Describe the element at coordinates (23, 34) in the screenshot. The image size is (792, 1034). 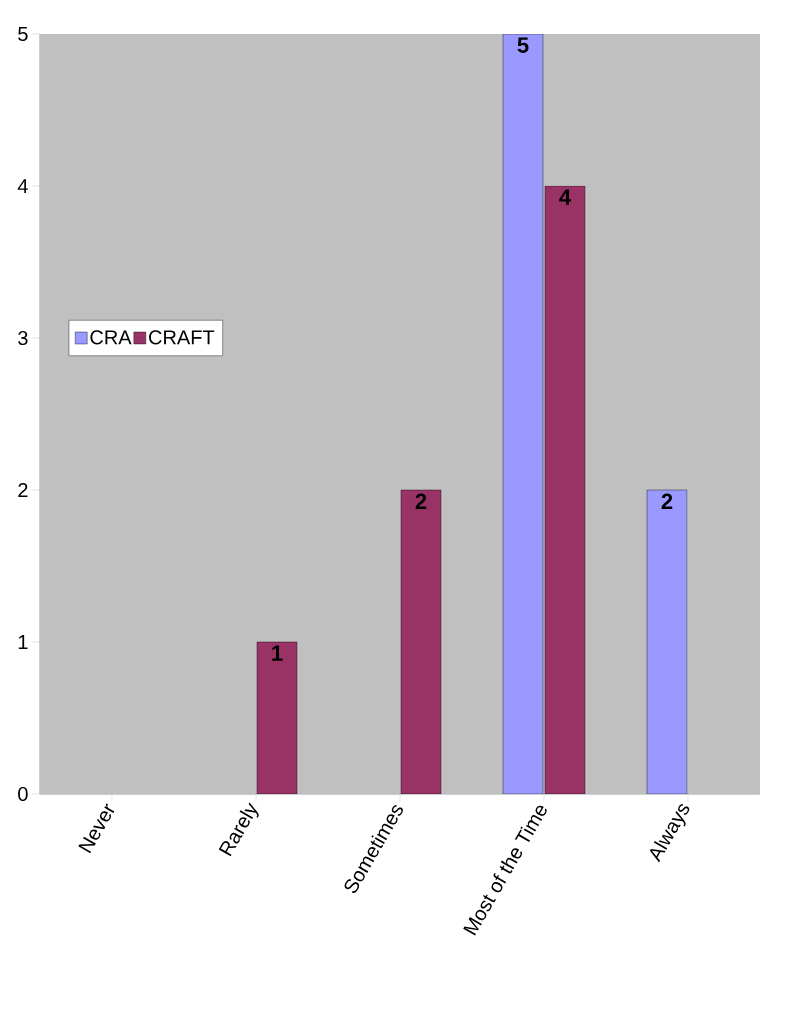
I see `y-tick-label: 5` at that location.